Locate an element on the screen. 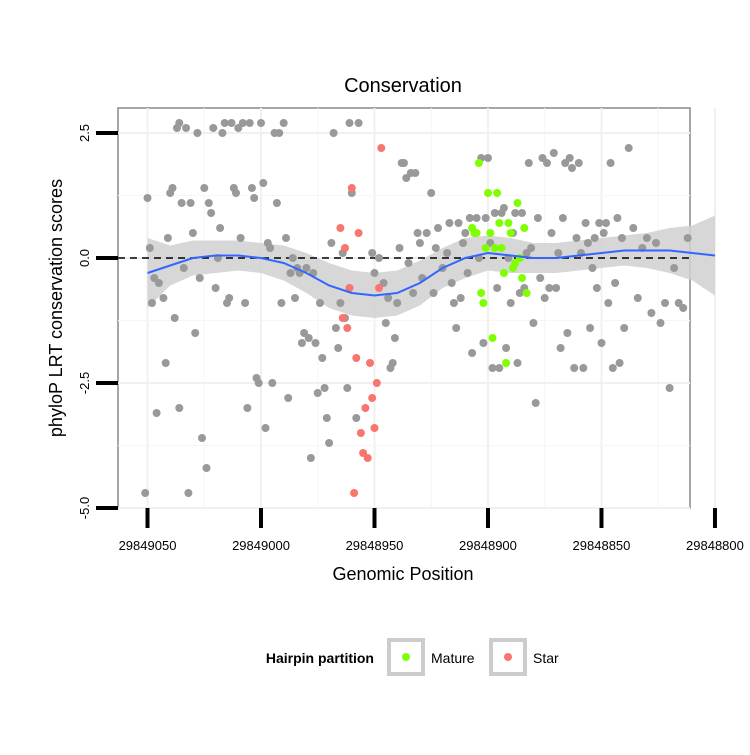 This screenshot has height=755, width=750. x-tick-label: 29849050 is located at coordinates (148, 545).